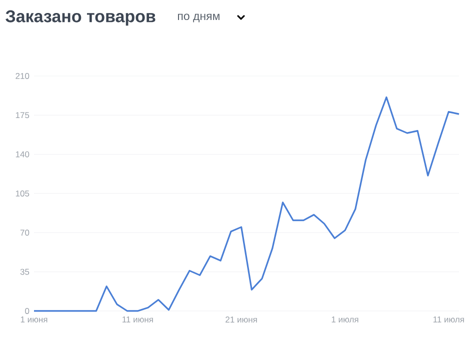 The image size is (473, 344). What do you see at coordinates (25, 271) in the screenshot?
I see `y-tick-label: 35` at bounding box center [25, 271].